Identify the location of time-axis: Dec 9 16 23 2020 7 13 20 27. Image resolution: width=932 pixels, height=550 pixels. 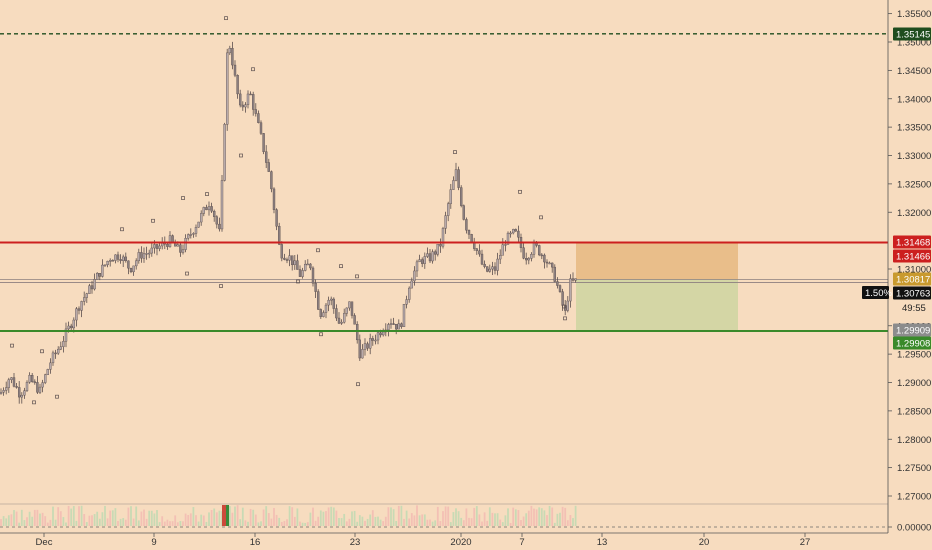
(444, 540).